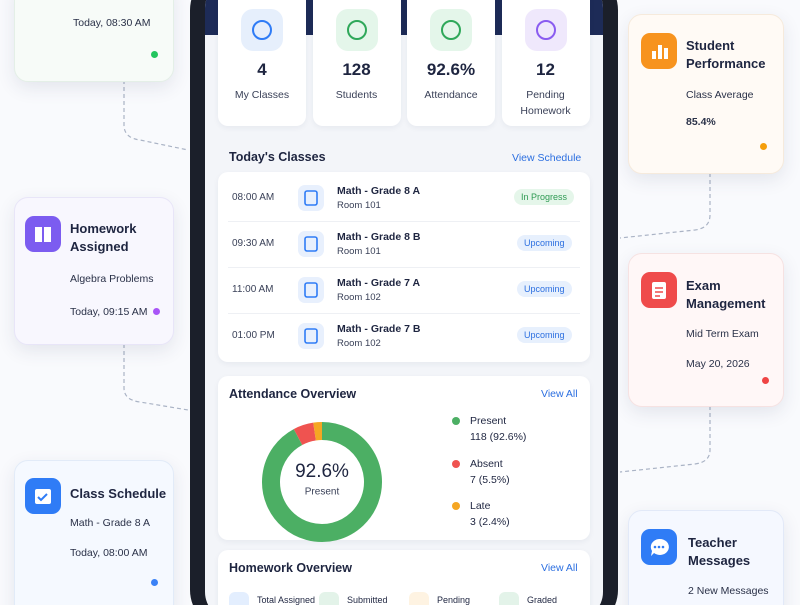 The width and height of the screenshot is (800, 605). What do you see at coordinates (542, 600) in the screenshot?
I see `homework-label: Graded` at bounding box center [542, 600].